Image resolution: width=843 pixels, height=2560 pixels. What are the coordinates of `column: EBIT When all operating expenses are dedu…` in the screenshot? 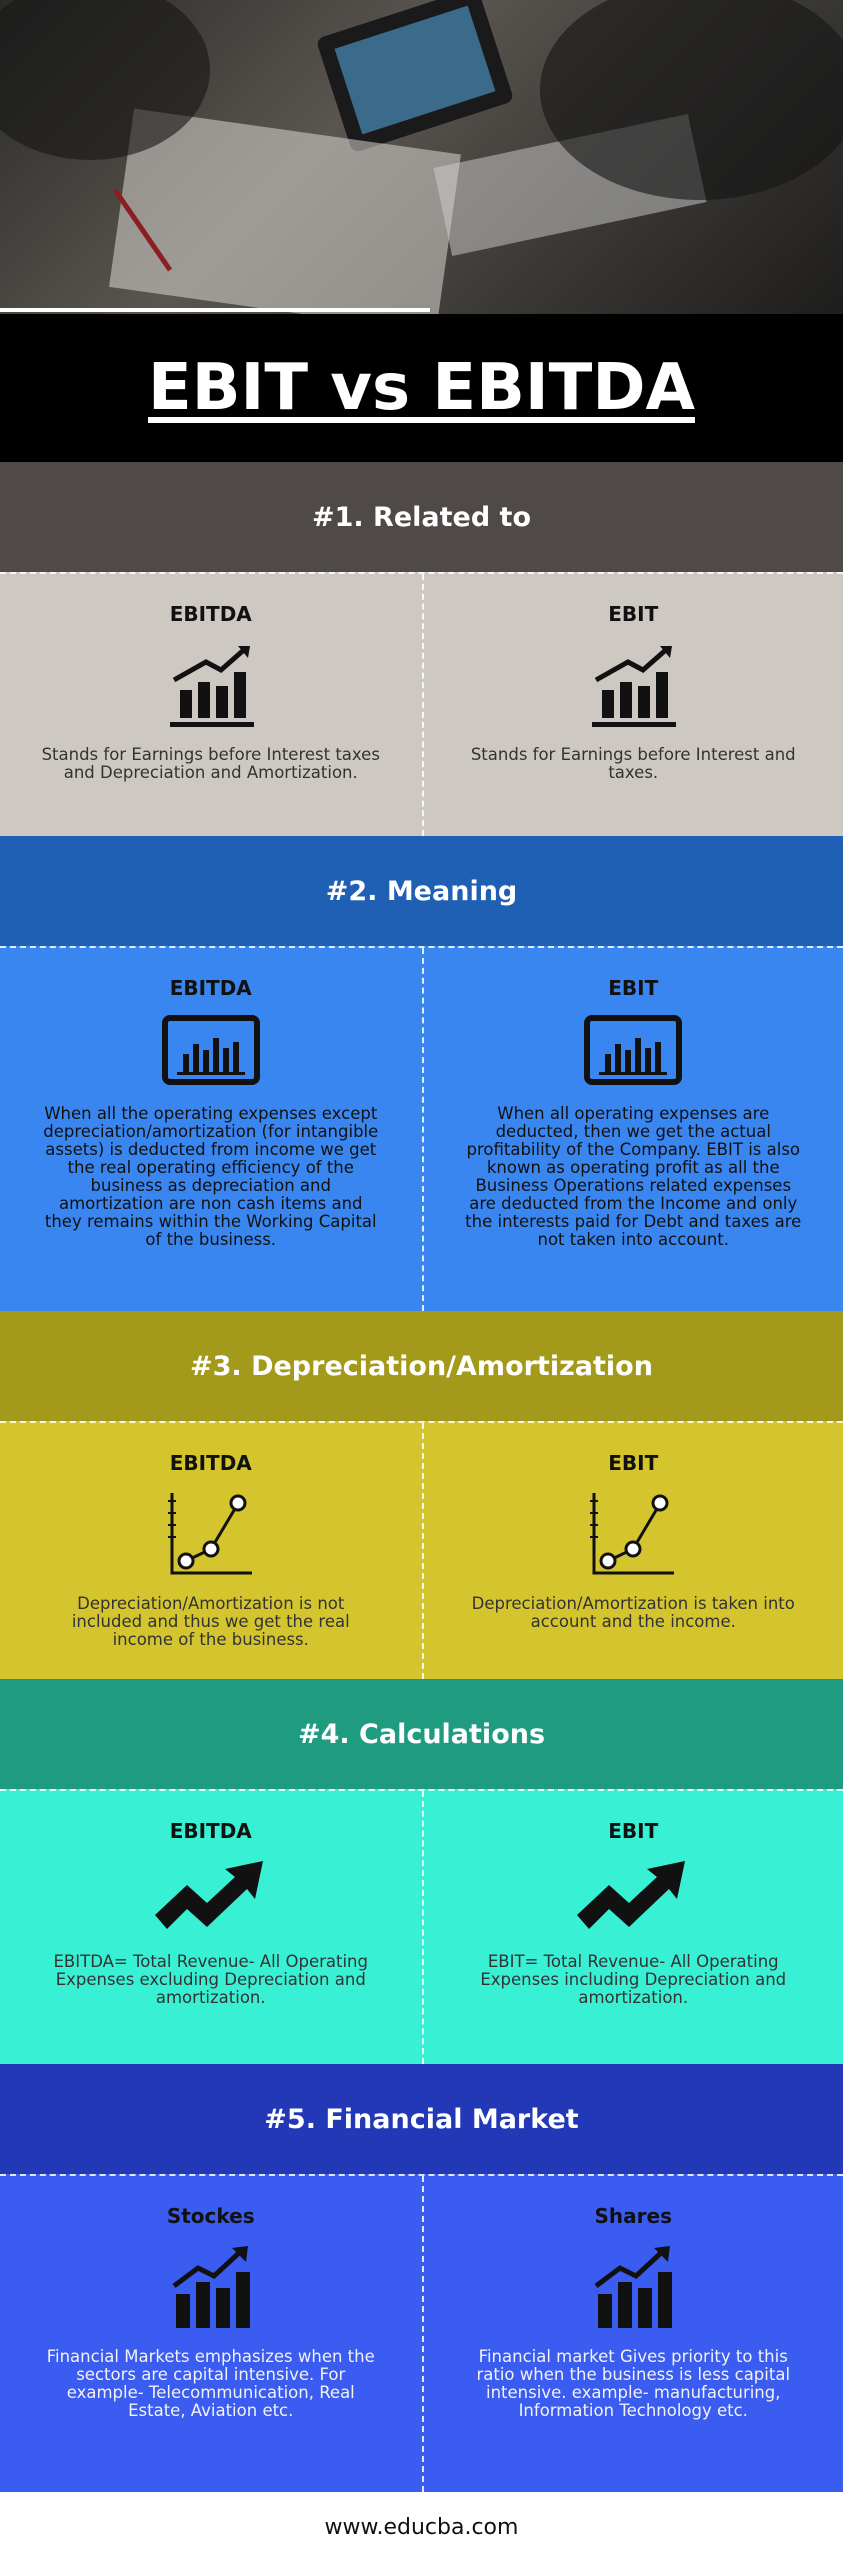 It's located at (632, 1129).